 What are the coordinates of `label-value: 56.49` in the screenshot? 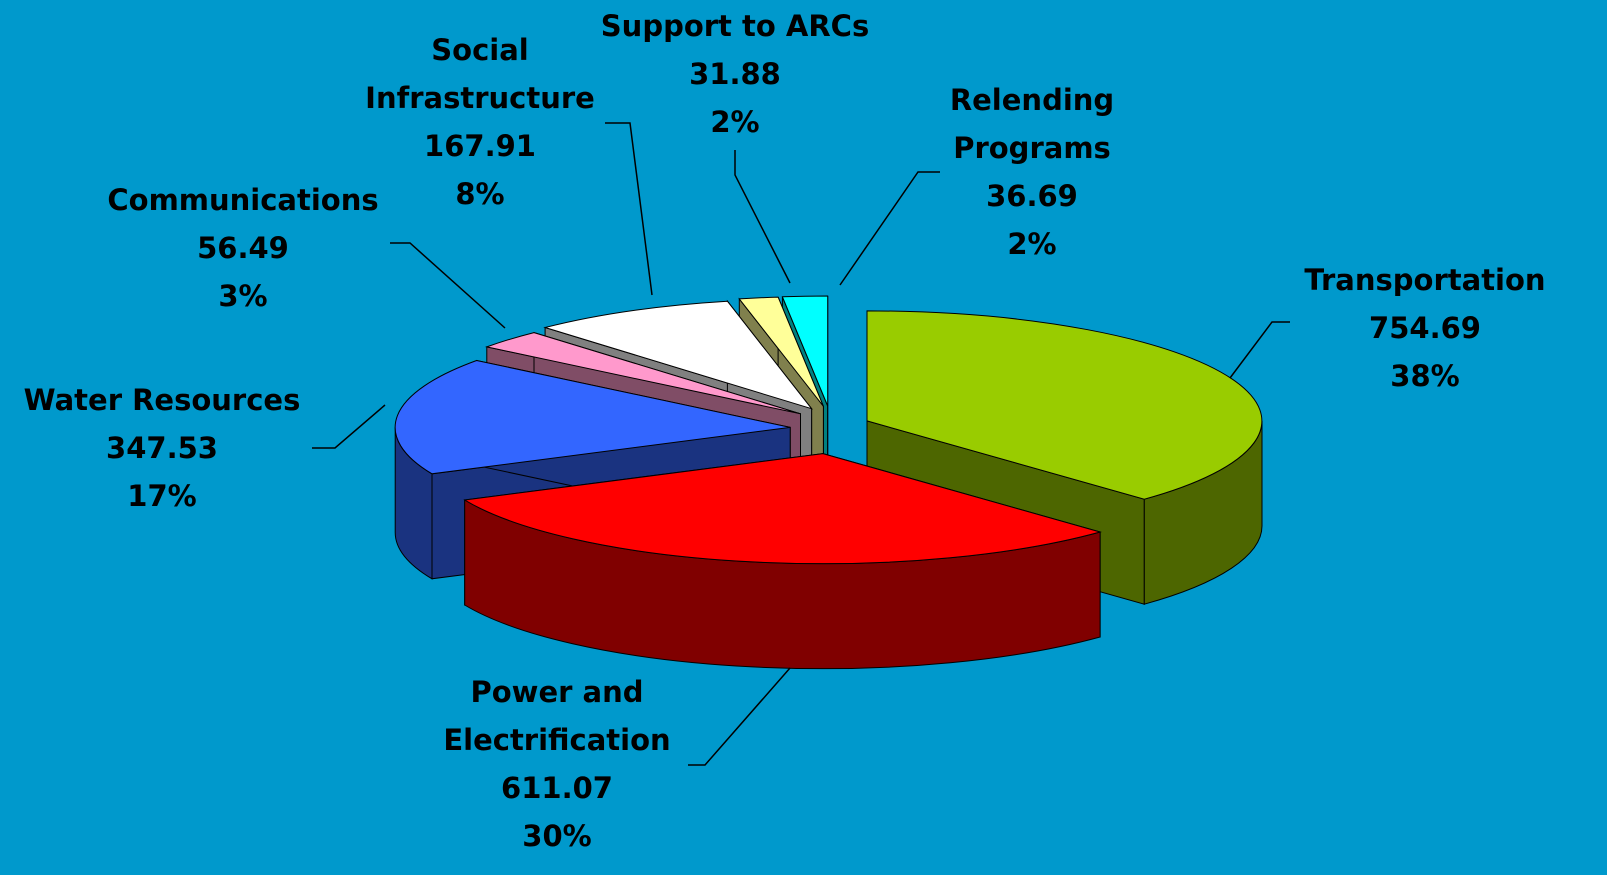 It's located at (243, 248).